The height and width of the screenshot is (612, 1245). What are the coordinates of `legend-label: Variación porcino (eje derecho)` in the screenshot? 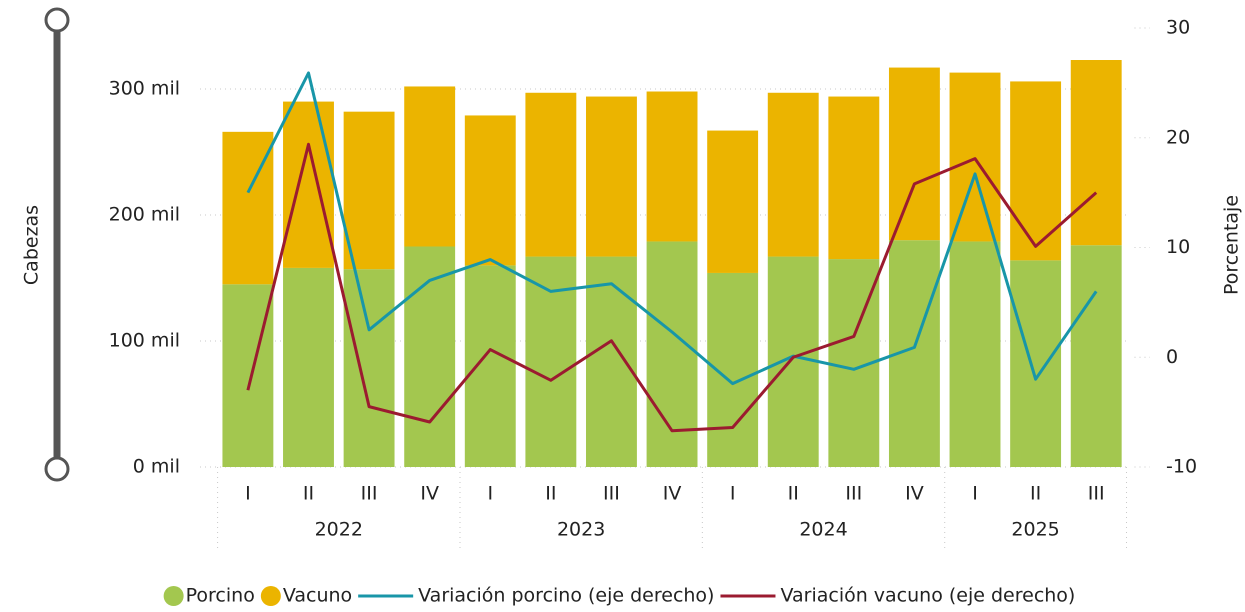 It's located at (566, 596).